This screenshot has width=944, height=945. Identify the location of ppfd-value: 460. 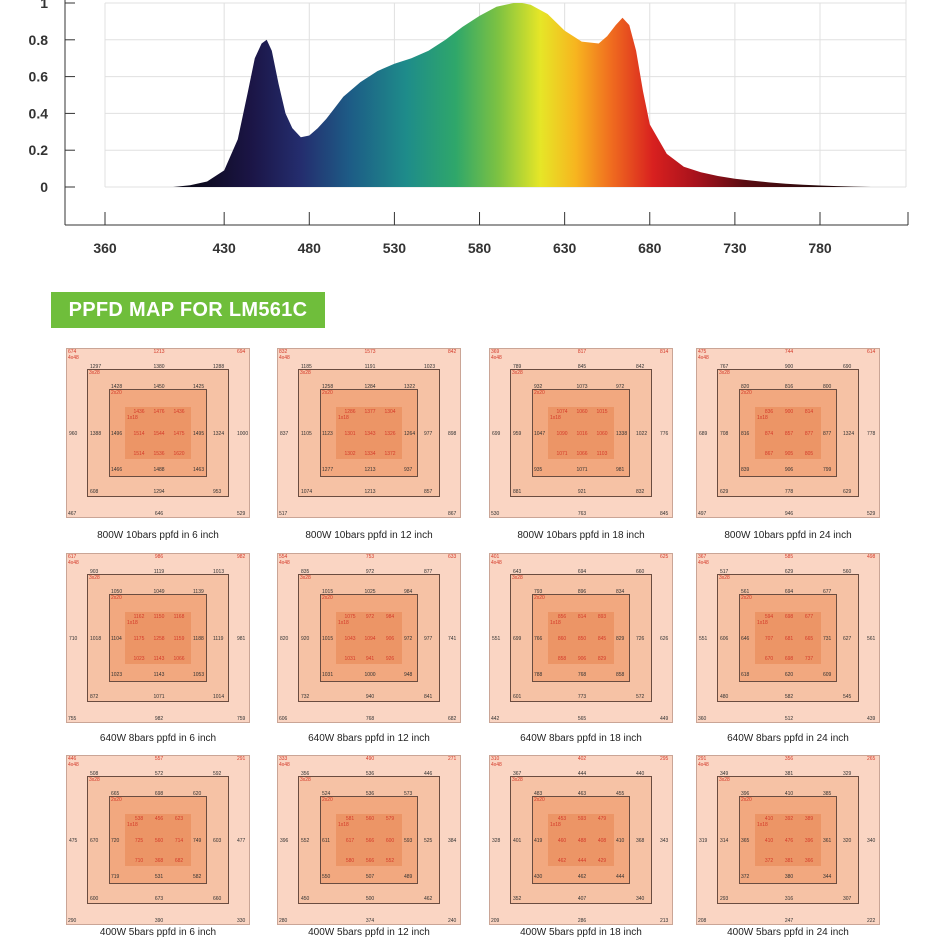
(562, 841).